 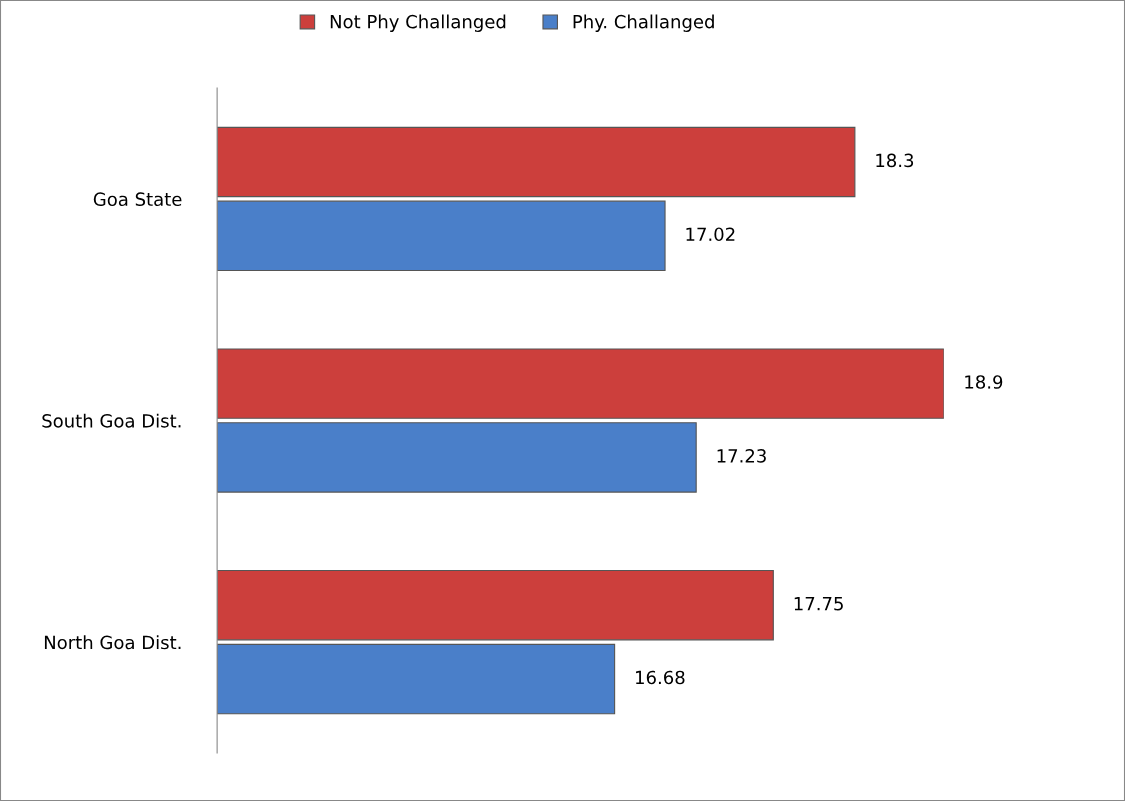 I want to click on data-label: 18.3, so click(x=895, y=160).